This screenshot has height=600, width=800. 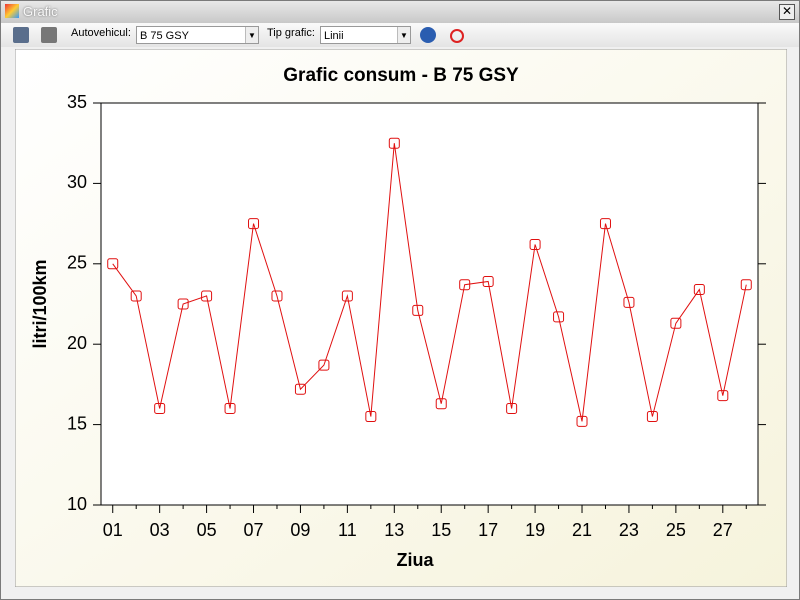 I want to click on x-tick-label: 07, so click(x=254, y=530).